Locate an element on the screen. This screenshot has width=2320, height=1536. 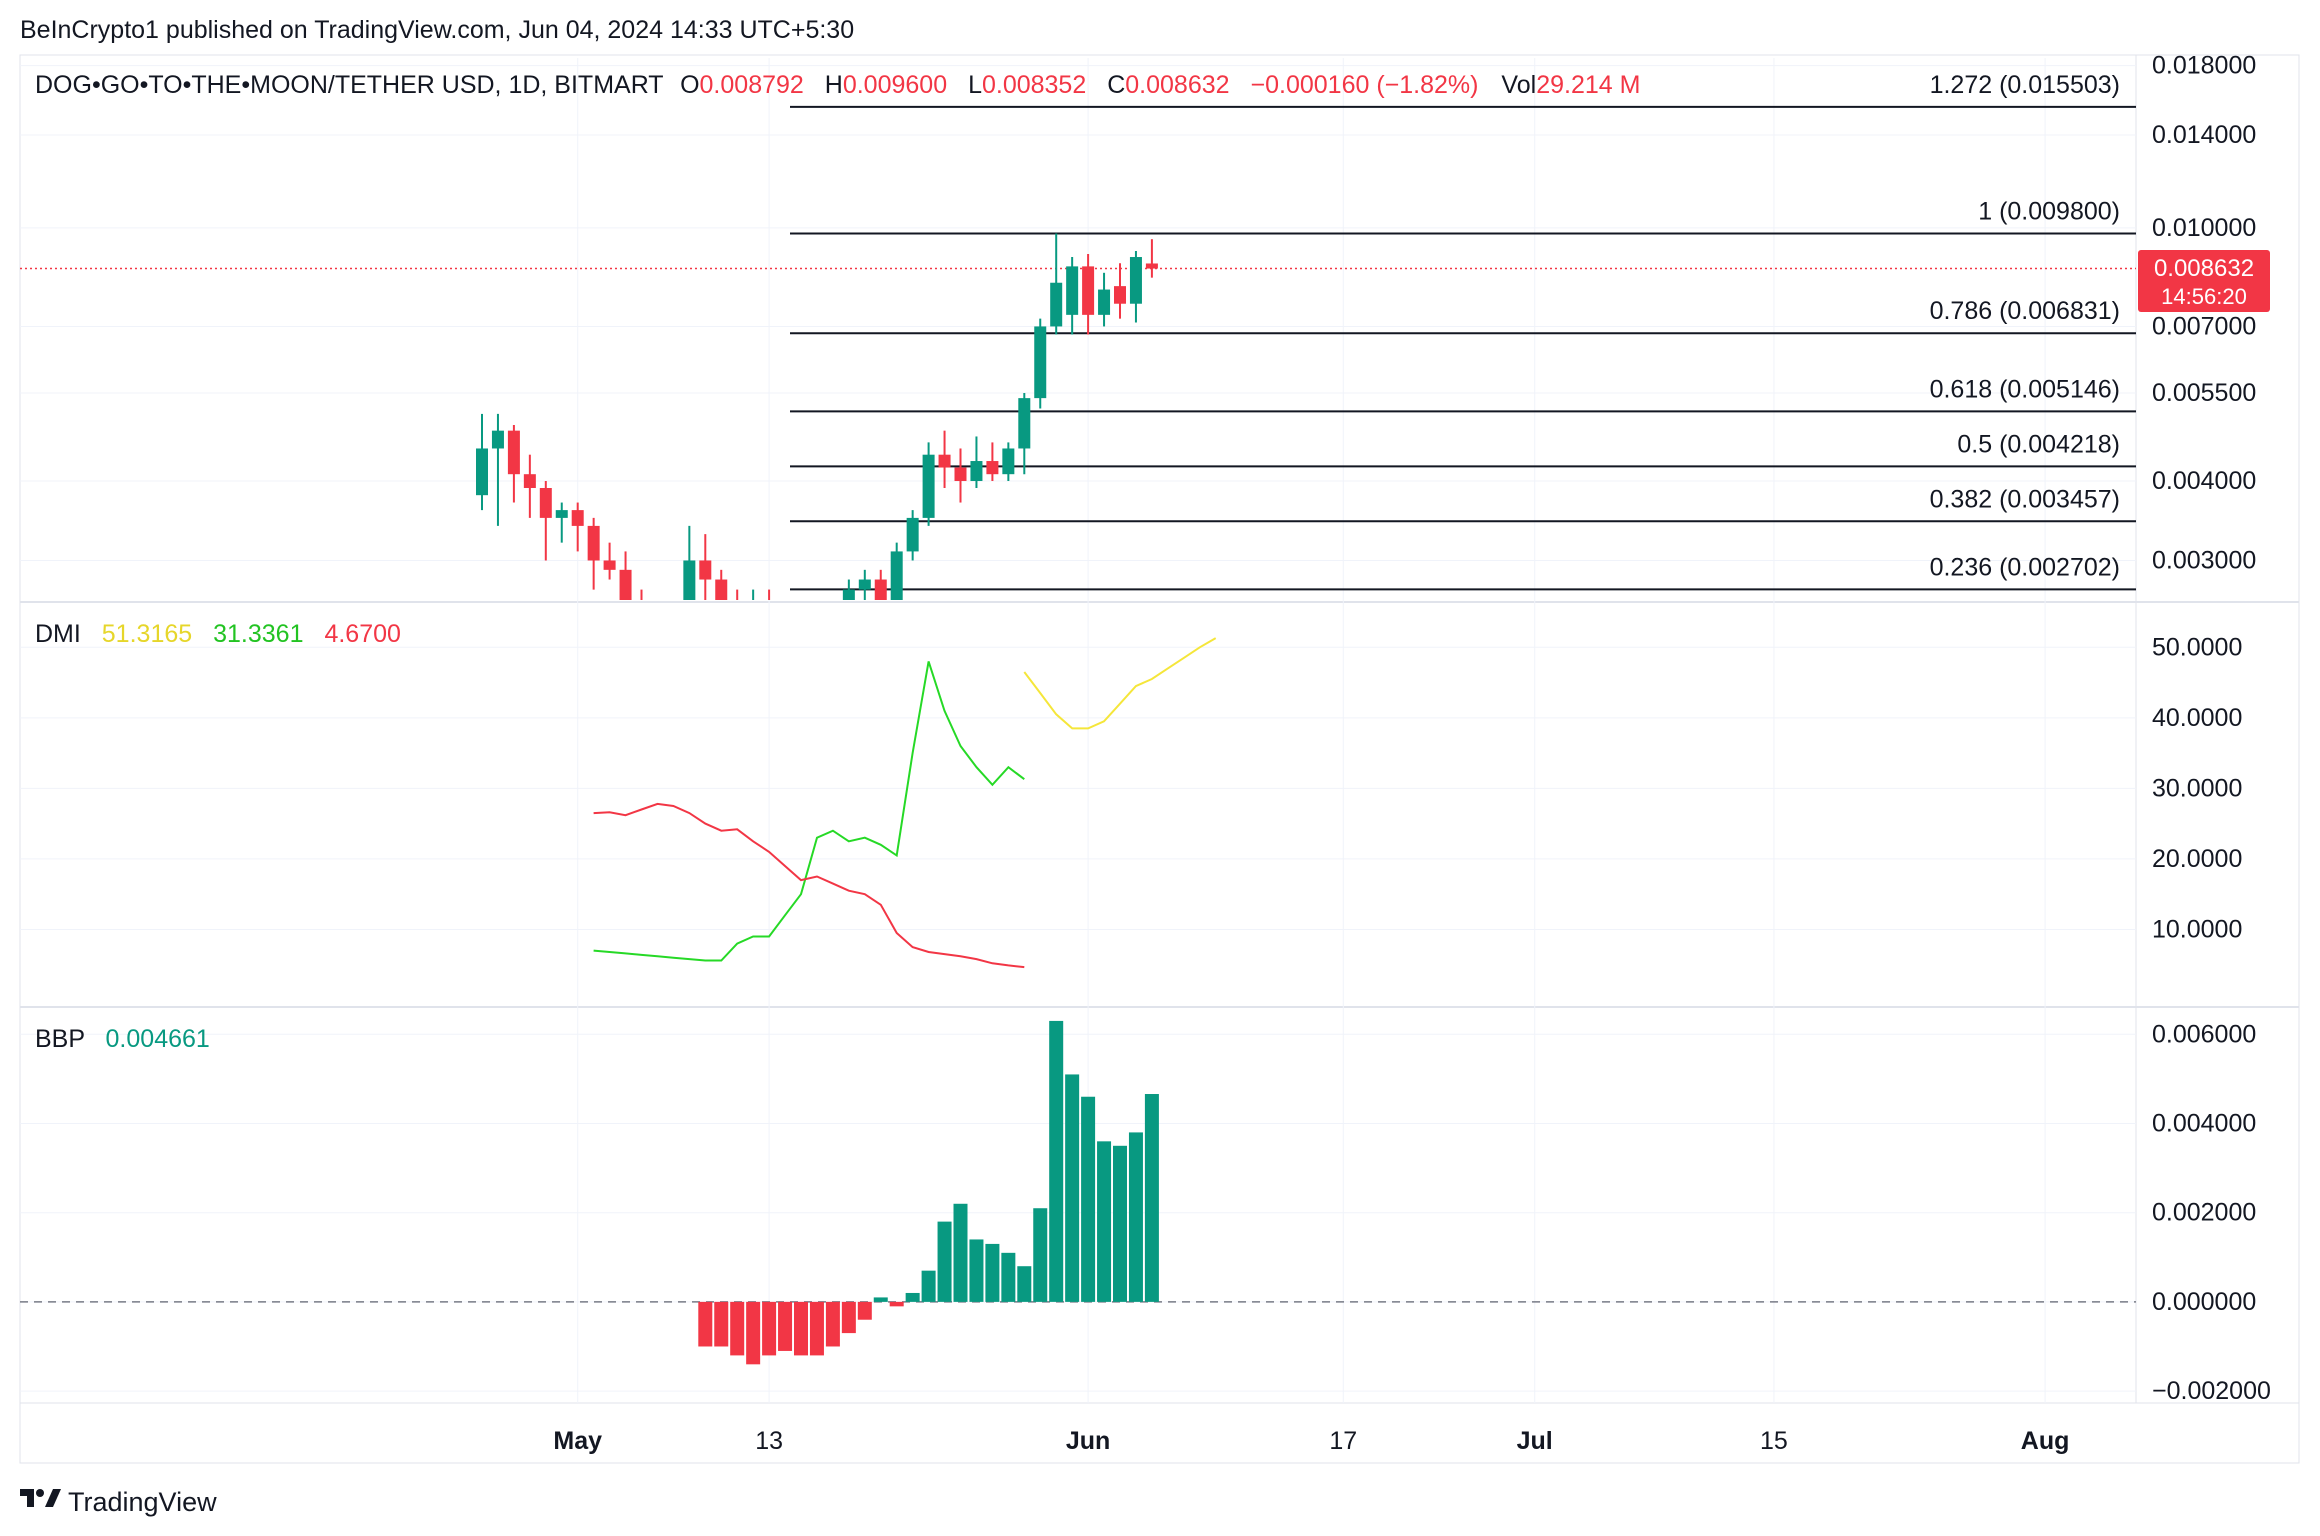
x-tick-label: Jul is located at coordinates (1535, 1441).